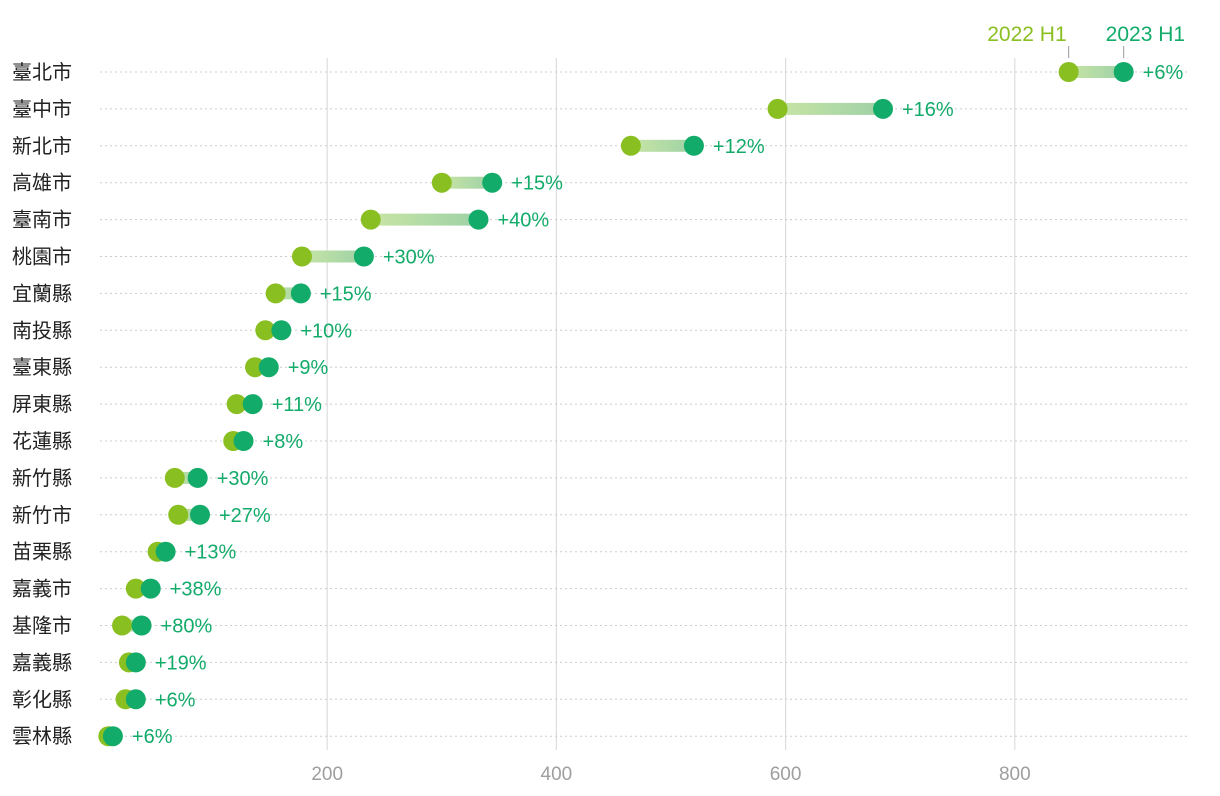 The height and width of the screenshot is (796, 1220). Describe the element at coordinates (42, 146) in the screenshot. I see `category-label: 新北市` at that location.